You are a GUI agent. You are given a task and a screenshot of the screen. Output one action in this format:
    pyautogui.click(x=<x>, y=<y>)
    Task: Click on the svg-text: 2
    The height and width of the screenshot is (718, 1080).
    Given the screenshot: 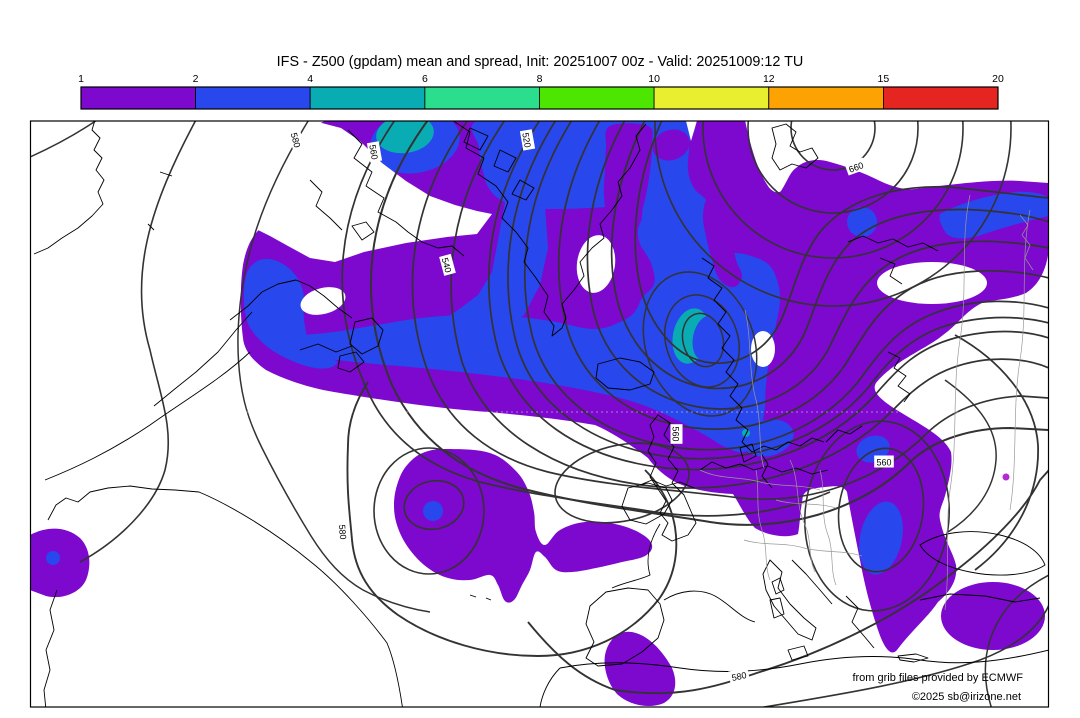 What is the action you would take?
    pyautogui.click(x=196, y=79)
    